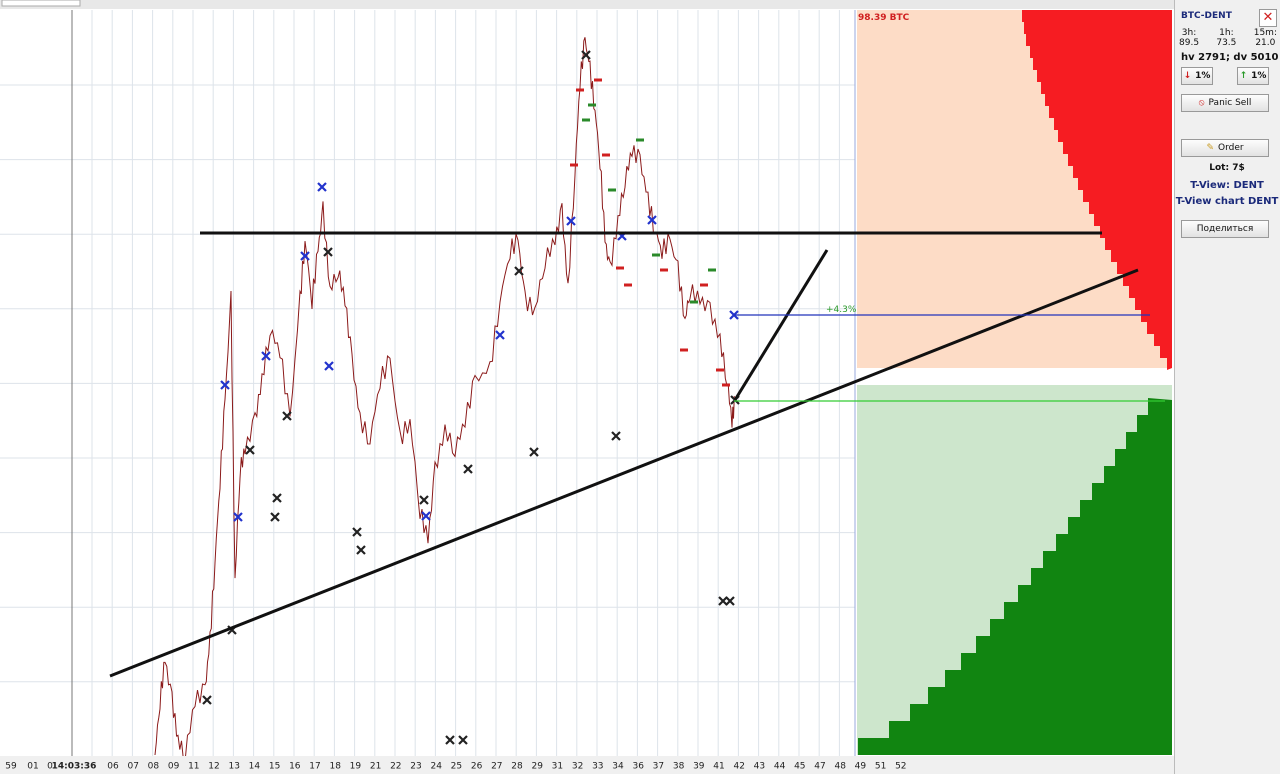 This screenshot has height=774, width=1280. What do you see at coordinates (577, 767) in the screenshot?
I see `x-tick-label: 32` at bounding box center [577, 767].